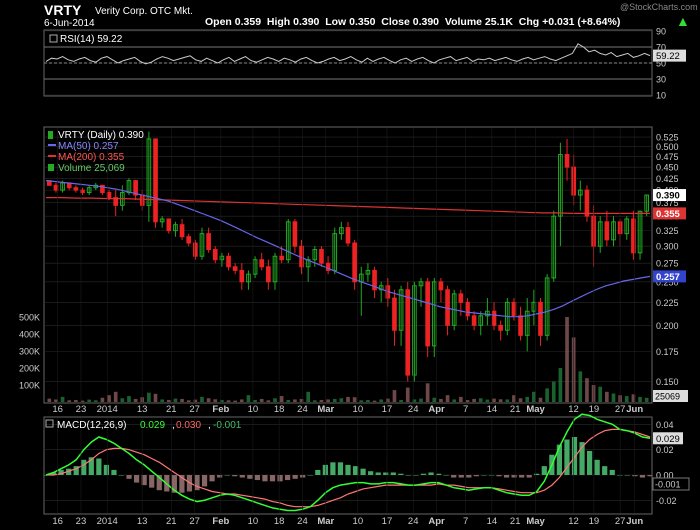 The width and height of the screenshot is (700, 530). What do you see at coordinates (665, 450) in the screenshot?
I see `macd-tick-label: 0.02` at bounding box center [665, 450].